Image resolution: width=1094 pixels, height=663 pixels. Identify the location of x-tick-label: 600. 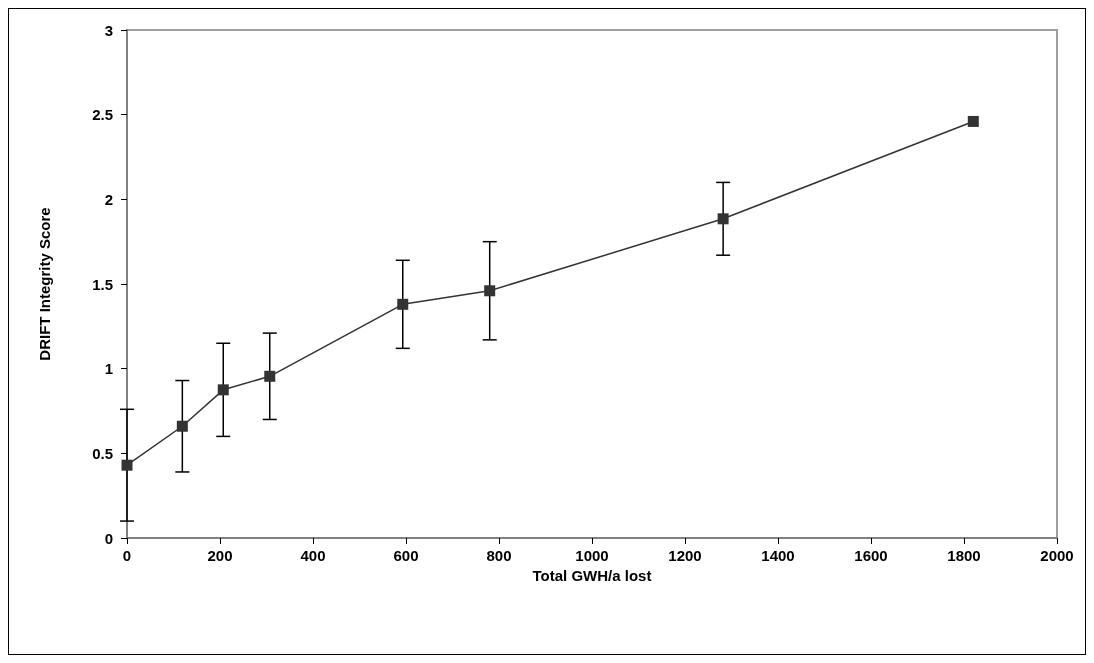
(406, 555).